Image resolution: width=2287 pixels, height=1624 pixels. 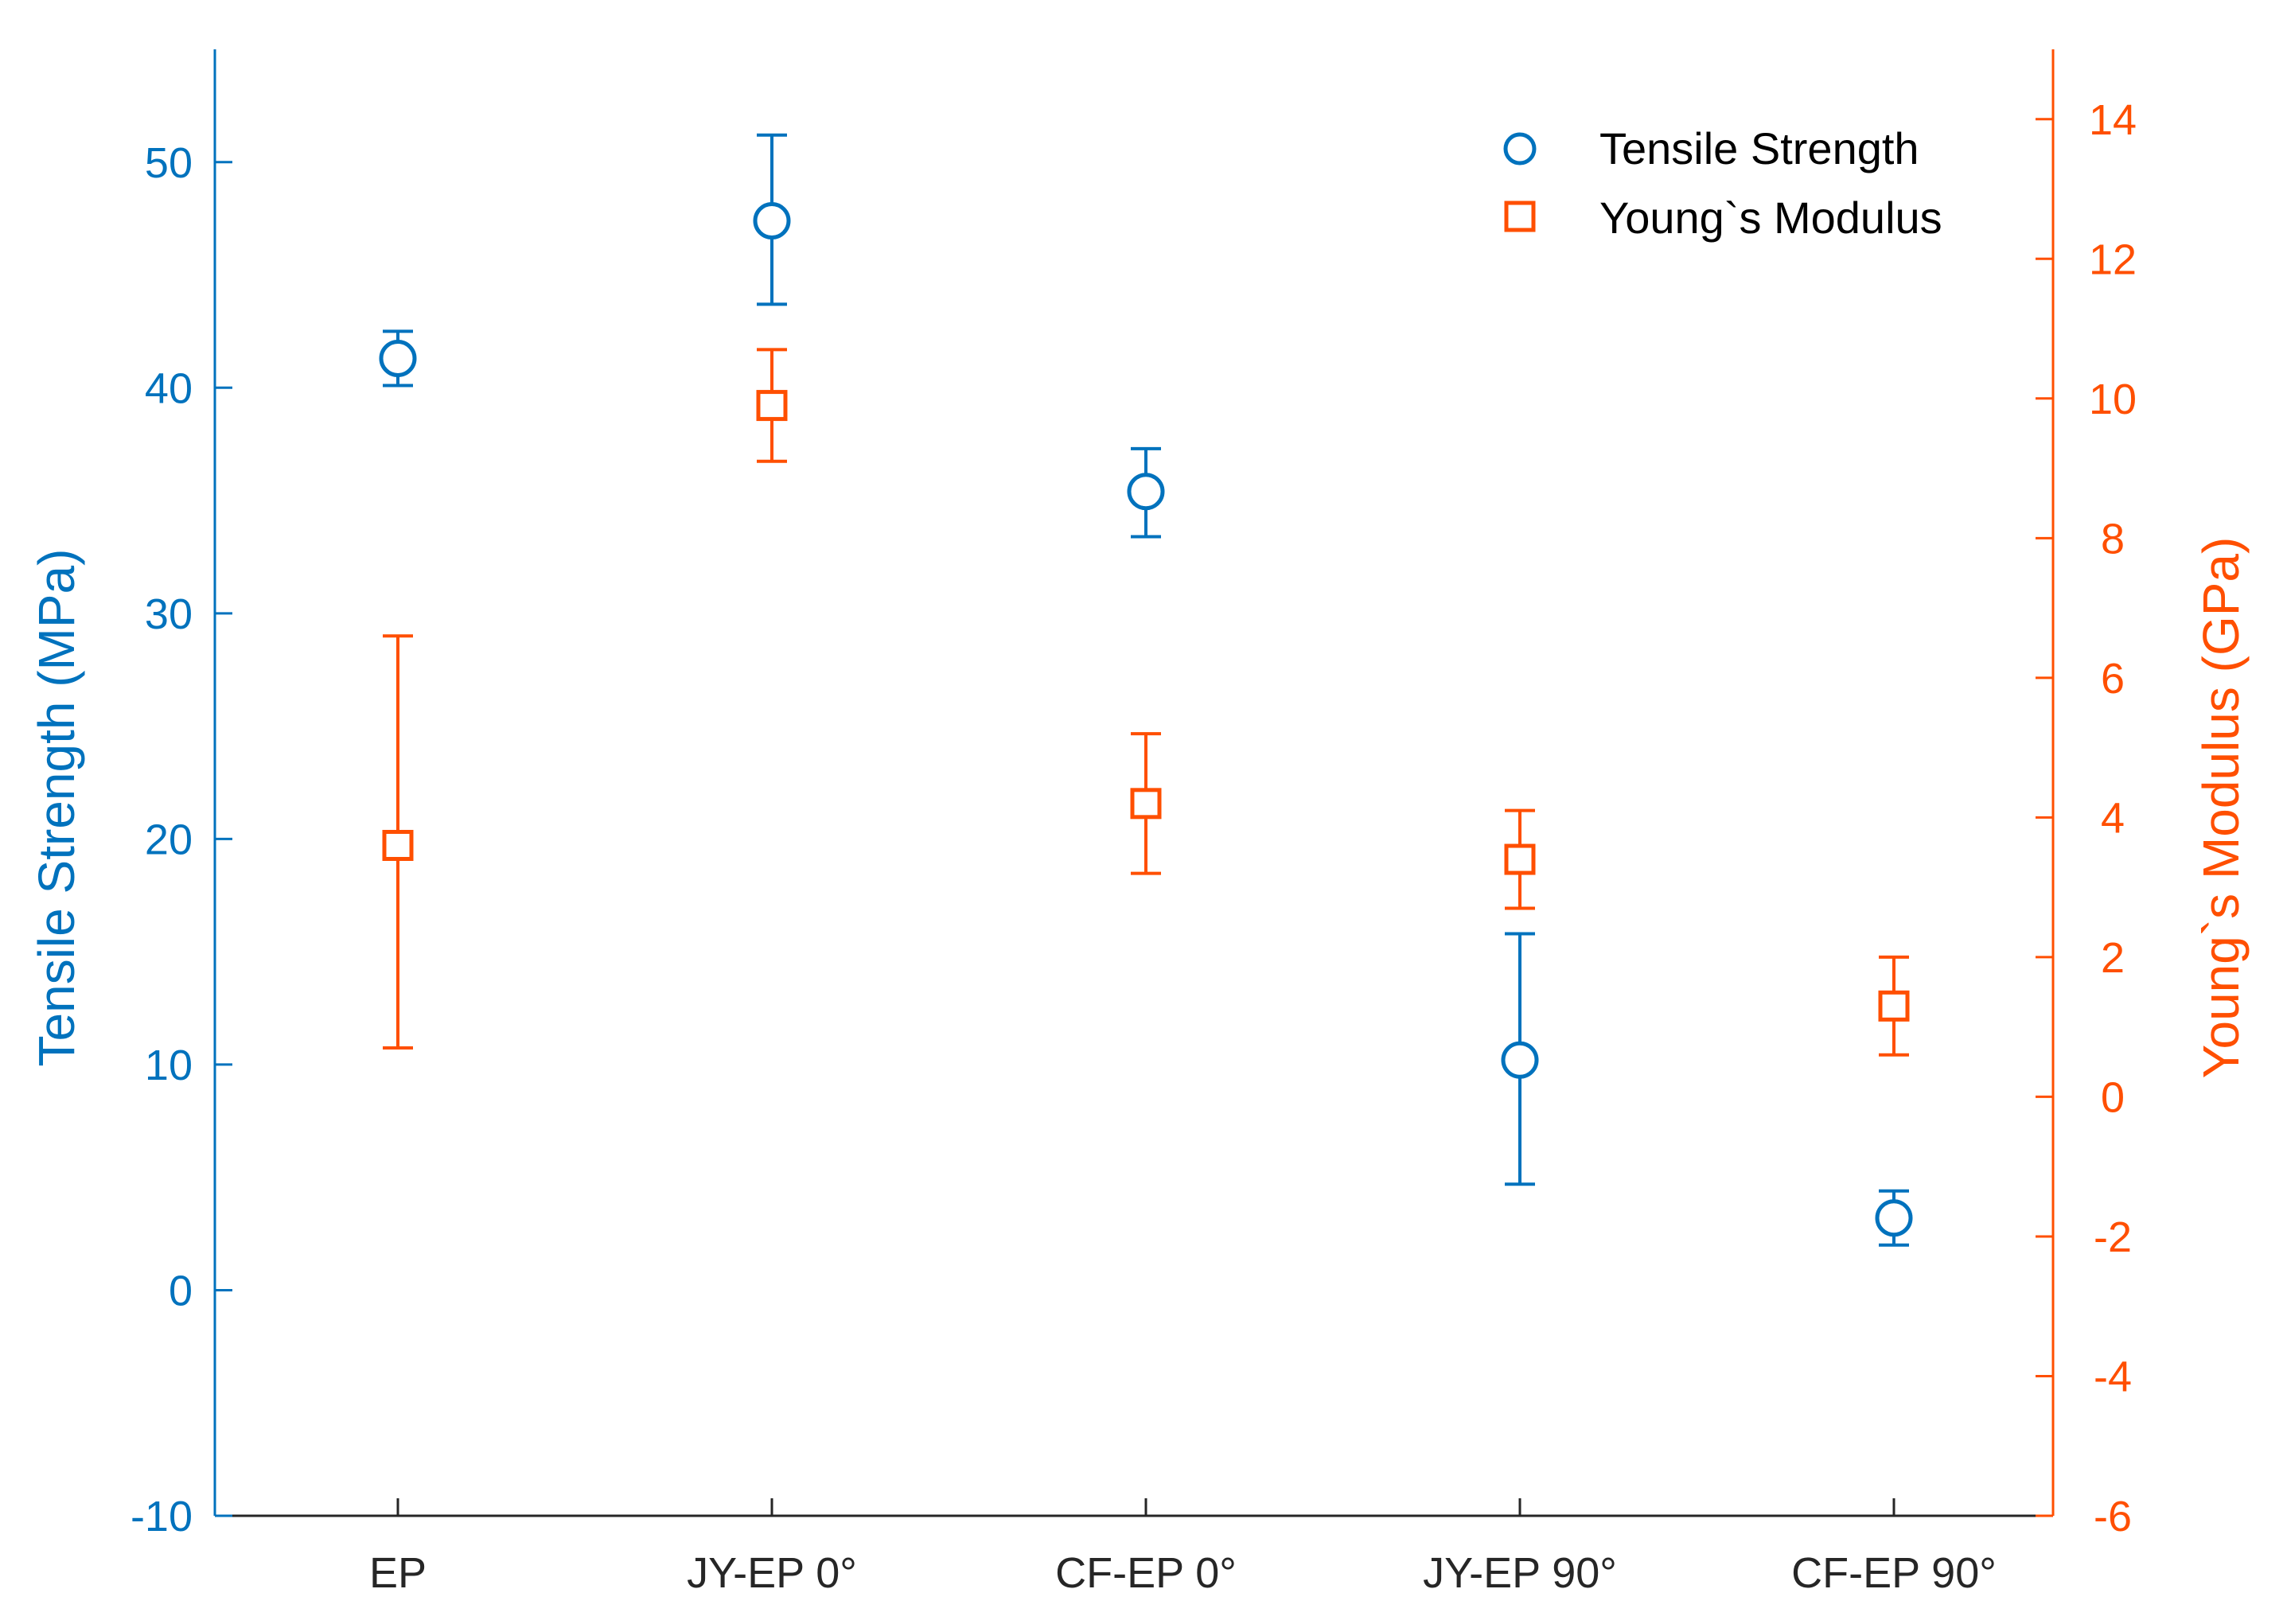 I want to click on right-axis-label: Young`s Modulus (GPa), so click(x=2221, y=808).